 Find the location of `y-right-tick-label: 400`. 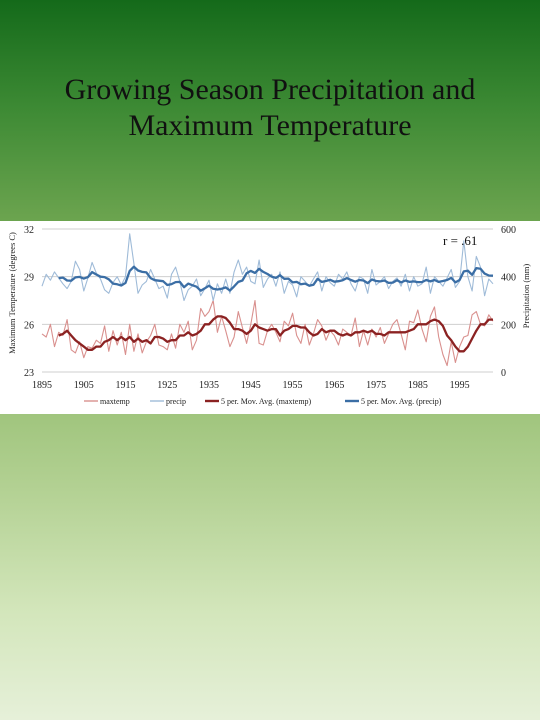

y-right-tick-label: 400 is located at coordinates (508, 278).